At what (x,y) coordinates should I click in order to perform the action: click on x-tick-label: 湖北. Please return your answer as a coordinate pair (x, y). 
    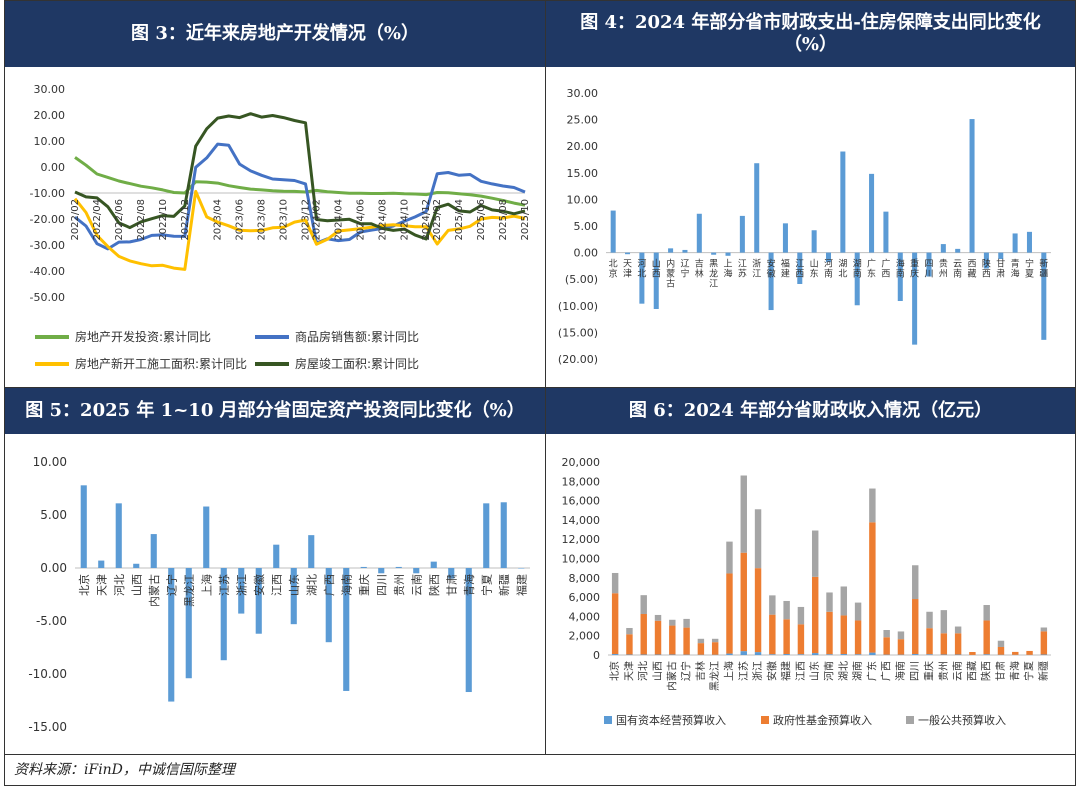
    Looking at the image, I should click on (844, 671).